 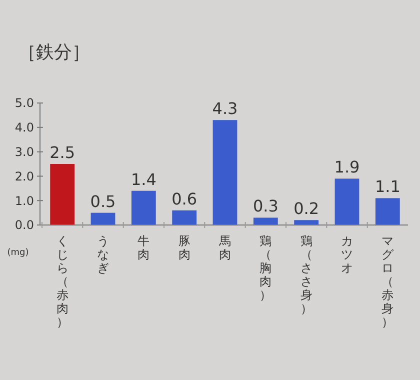 I want to click on data-label: 0.5, so click(x=103, y=201).